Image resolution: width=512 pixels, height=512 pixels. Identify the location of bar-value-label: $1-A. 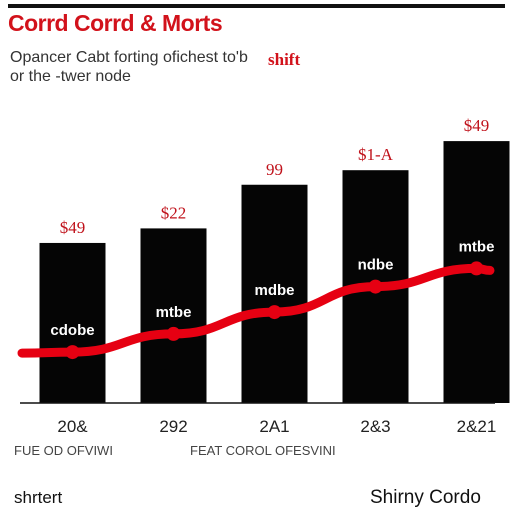
(376, 154).